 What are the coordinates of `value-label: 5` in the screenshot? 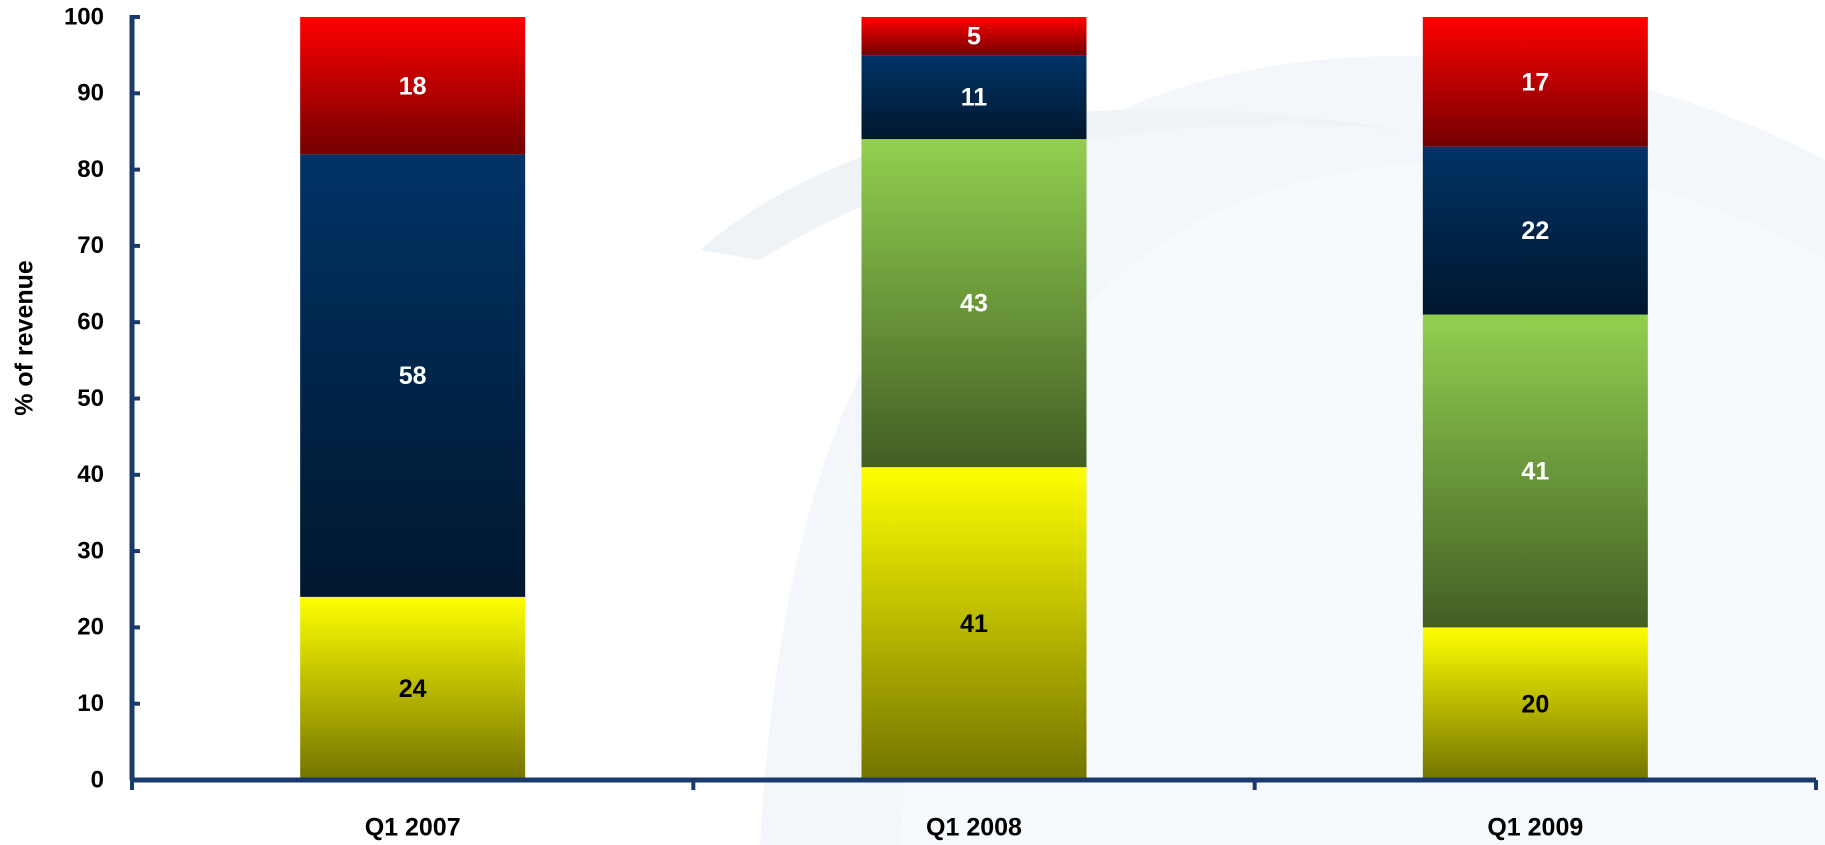 It's located at (974, 37).